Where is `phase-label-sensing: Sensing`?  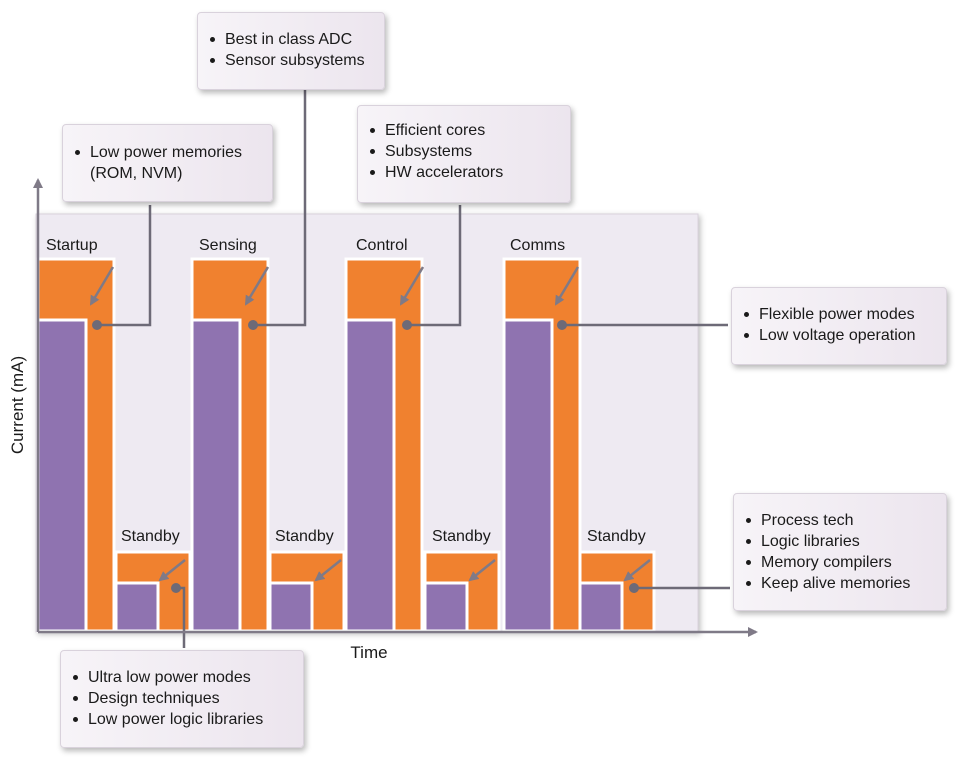
phase-label-sensing: Sensing is located at coordinates (228, 245).